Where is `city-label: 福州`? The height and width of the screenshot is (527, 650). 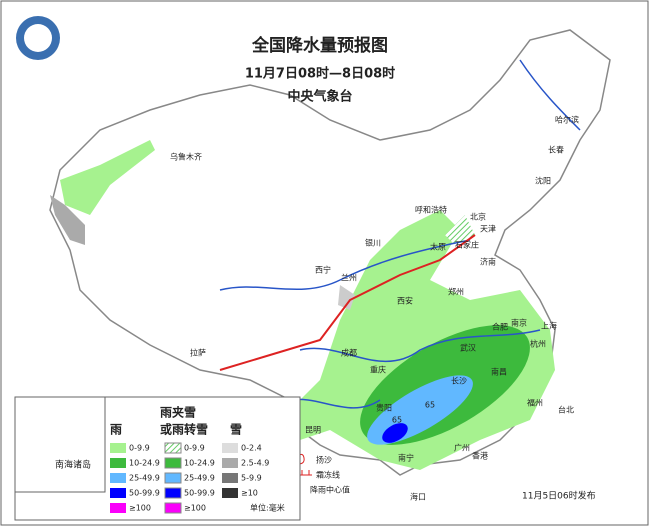 city-label: 福州 is located at coordinates (535, 403).